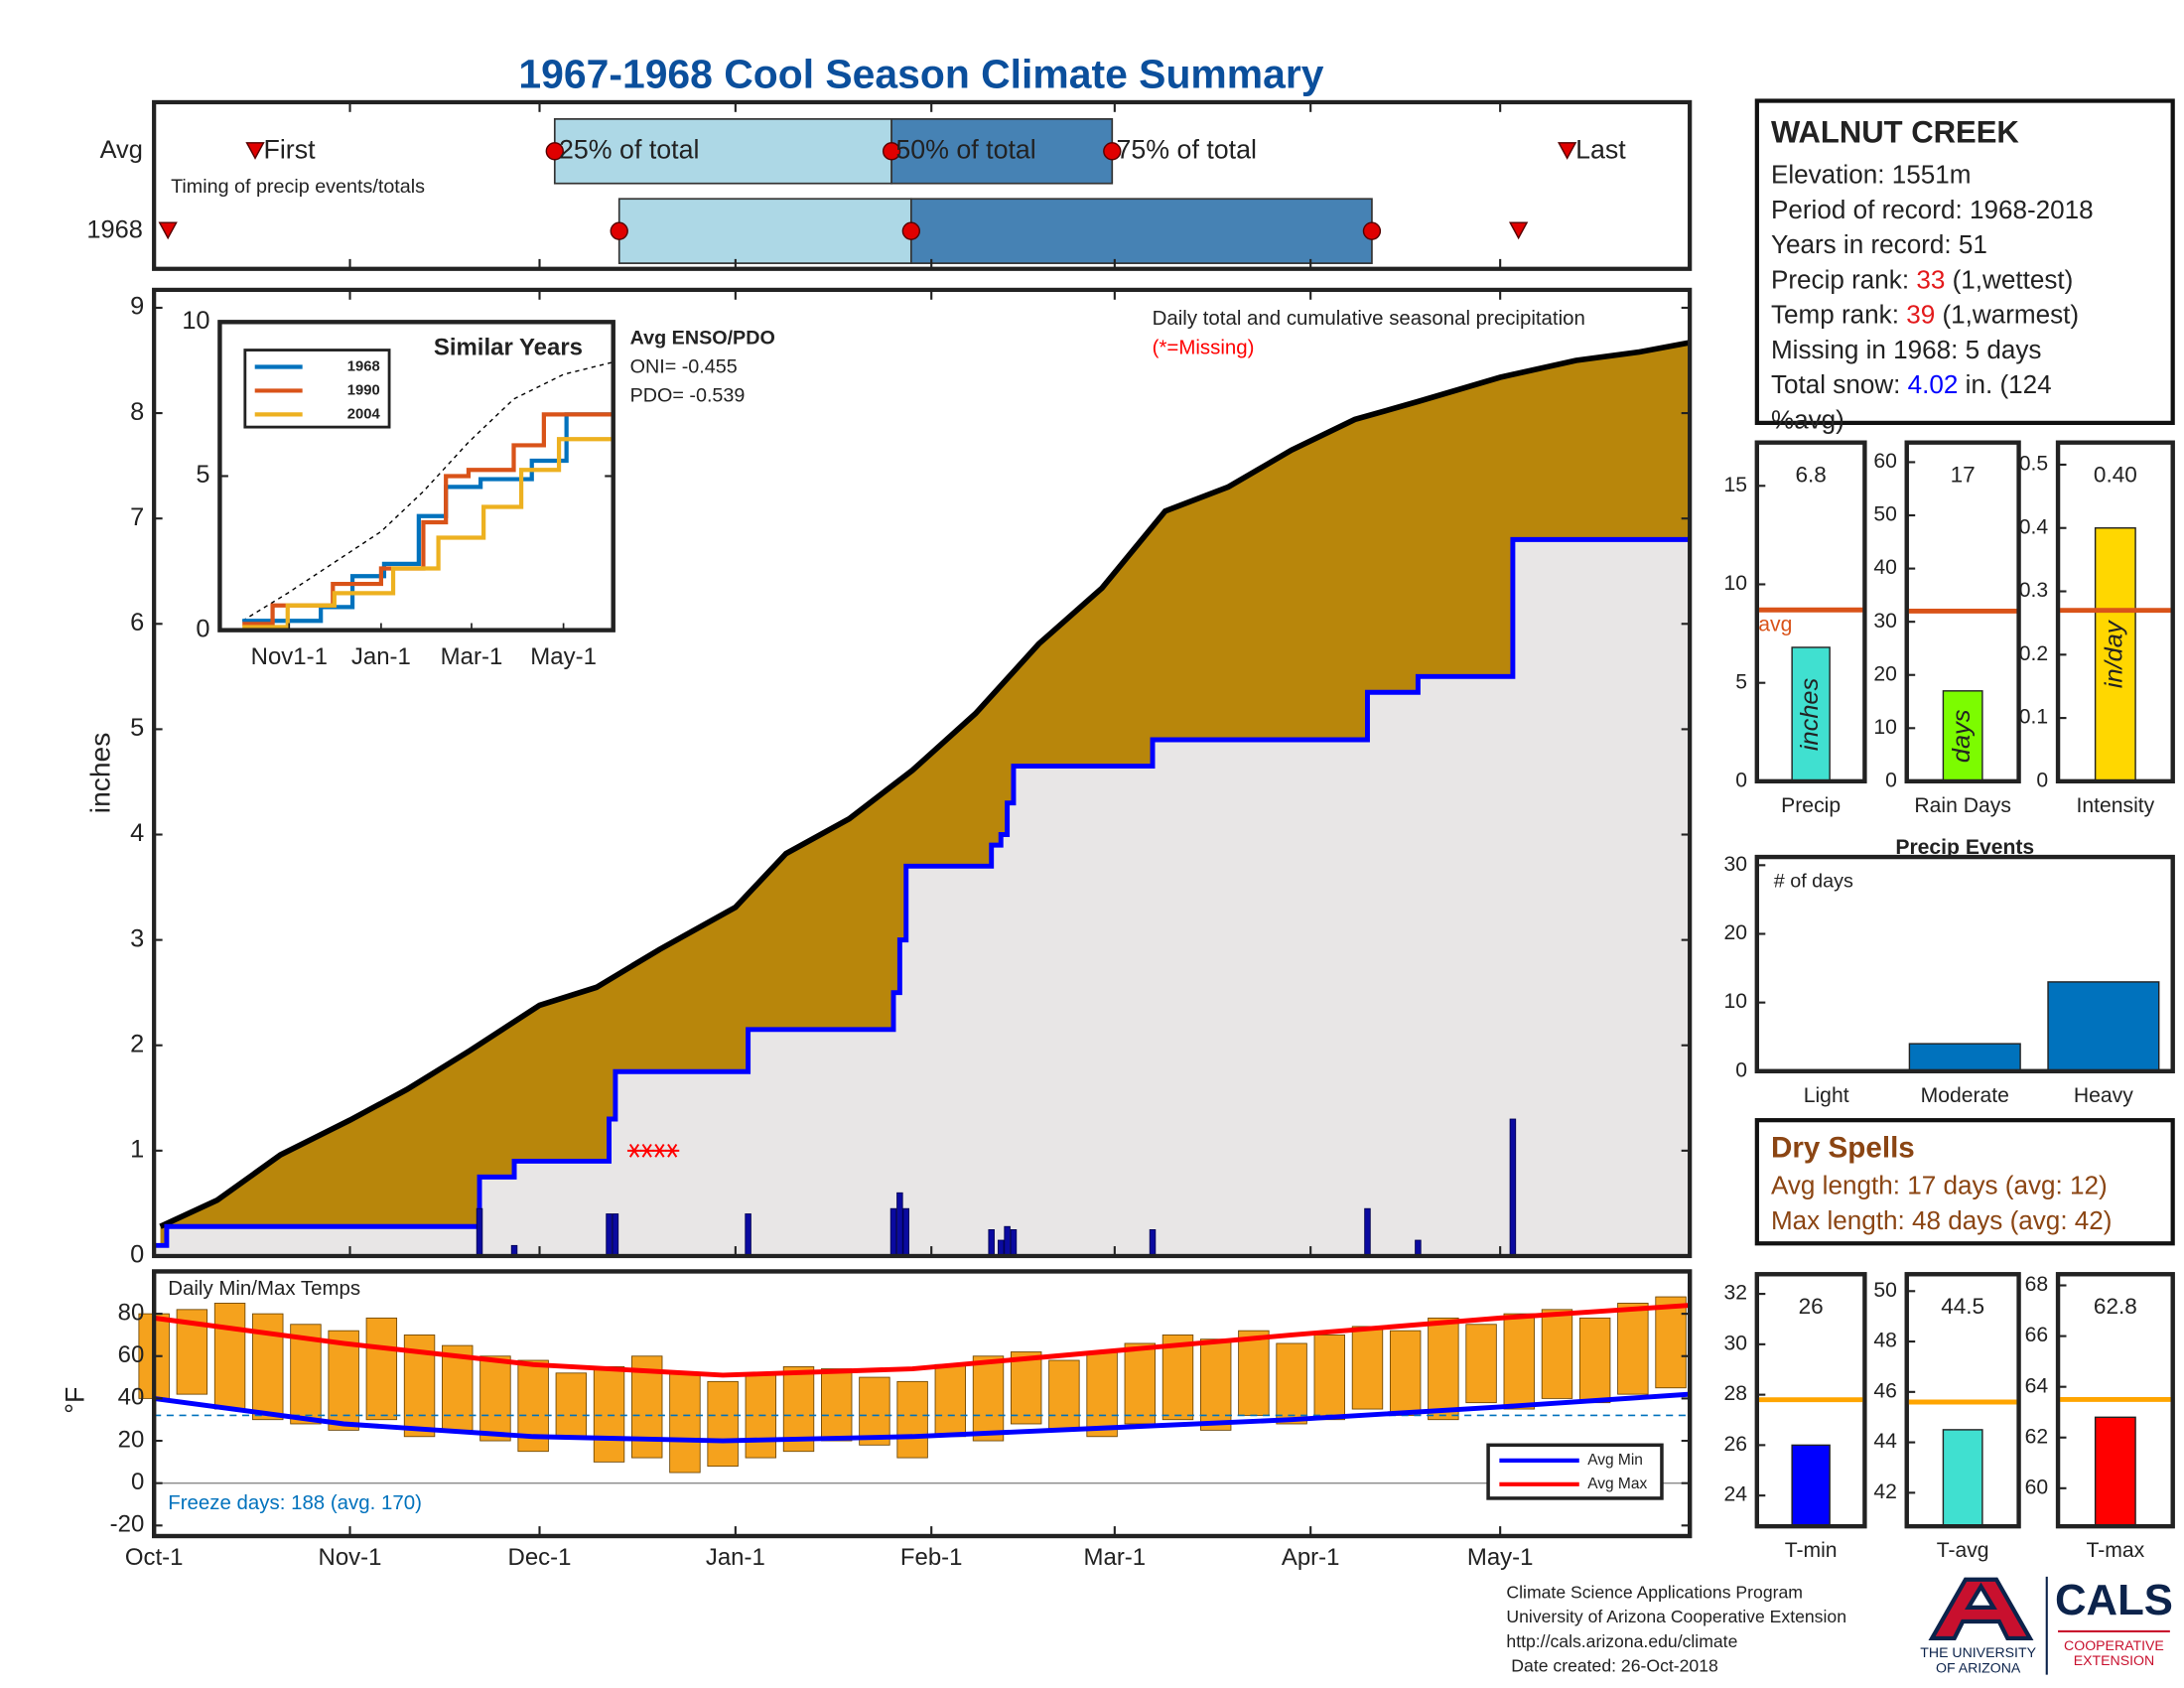  What do you see at coordinates (922, 1417) in the screenshot?
I see `avg-temp-line` at bounding box center [922, 1417].